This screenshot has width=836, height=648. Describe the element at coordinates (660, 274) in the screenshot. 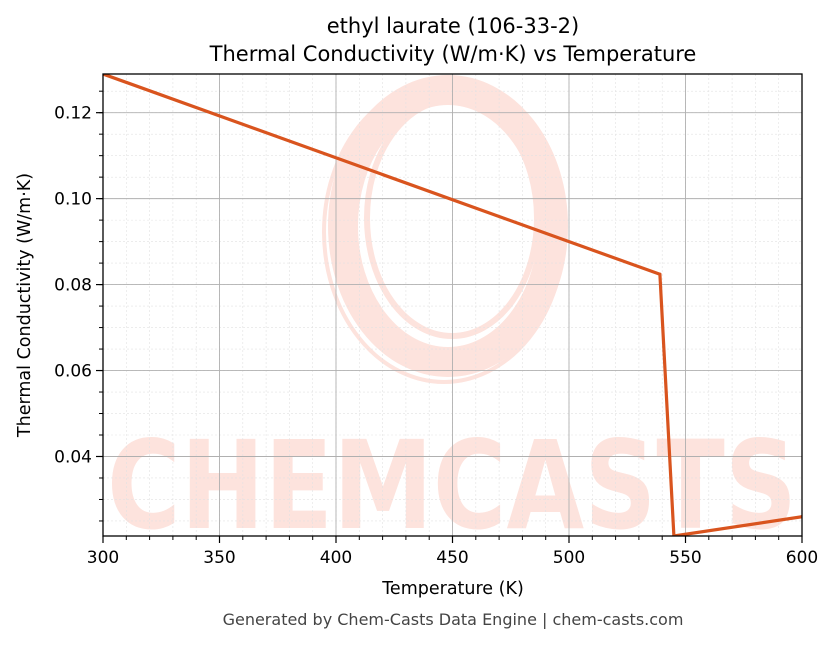

I see `data-point` at that location.